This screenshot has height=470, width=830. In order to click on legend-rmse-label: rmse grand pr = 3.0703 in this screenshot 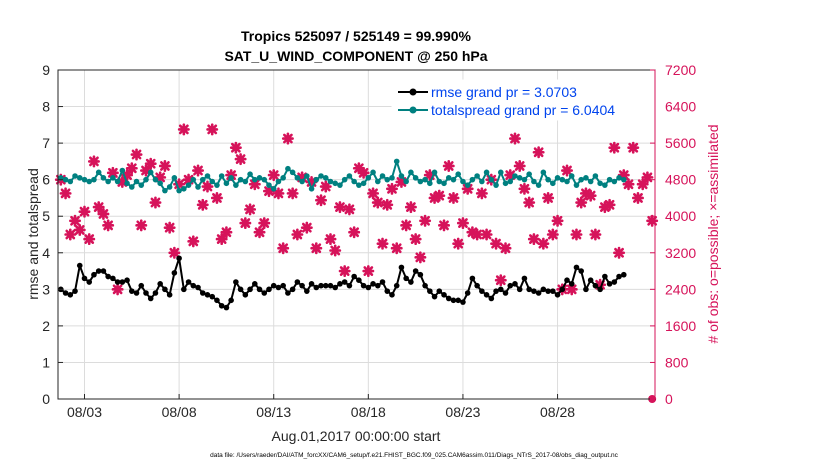, I will do `click(504, 92)`.